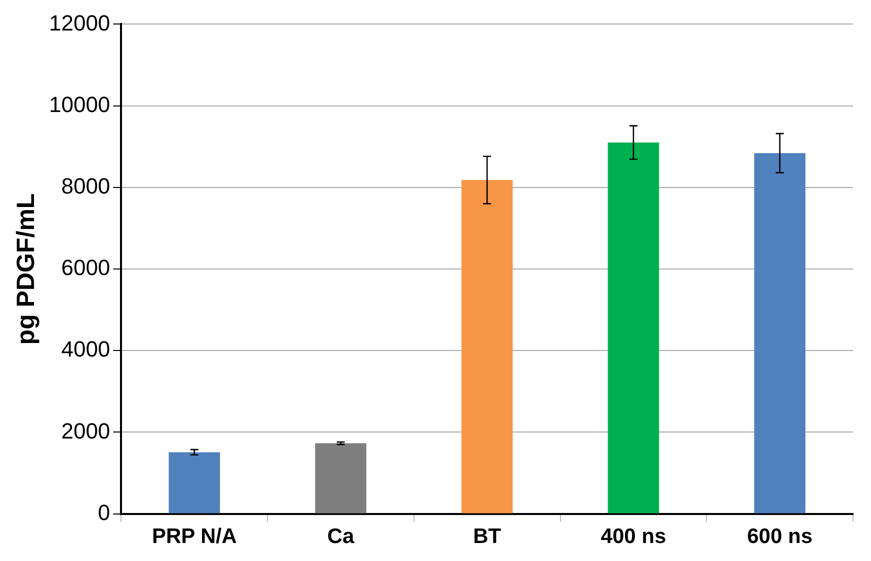 The image size is (871, 561). What do you see at coordinates (85, 267) in the screenshot?
I see `y-tick-label: 6000` at bounding box center [85, 267].